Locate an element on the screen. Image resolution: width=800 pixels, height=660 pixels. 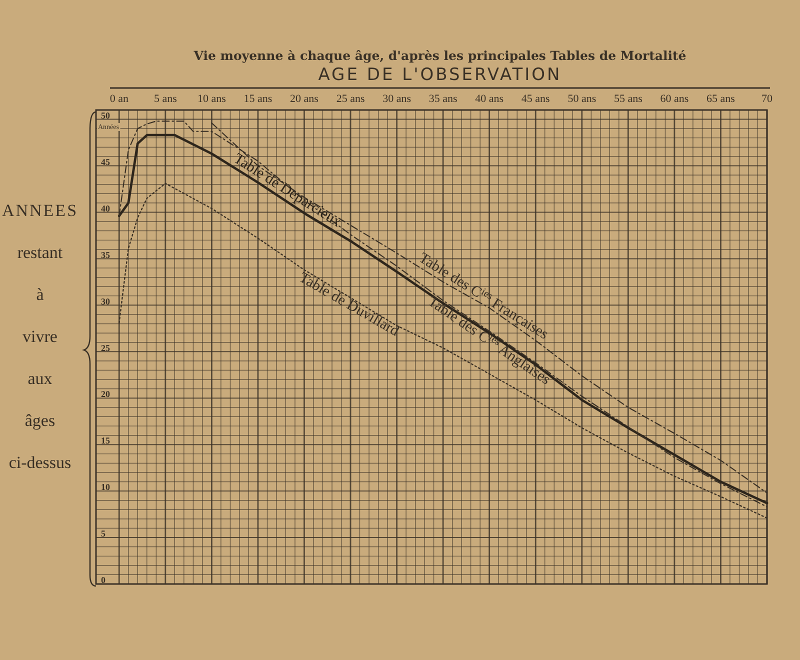
x-tick-label: 10 ans is located at coordinates (211, 99).